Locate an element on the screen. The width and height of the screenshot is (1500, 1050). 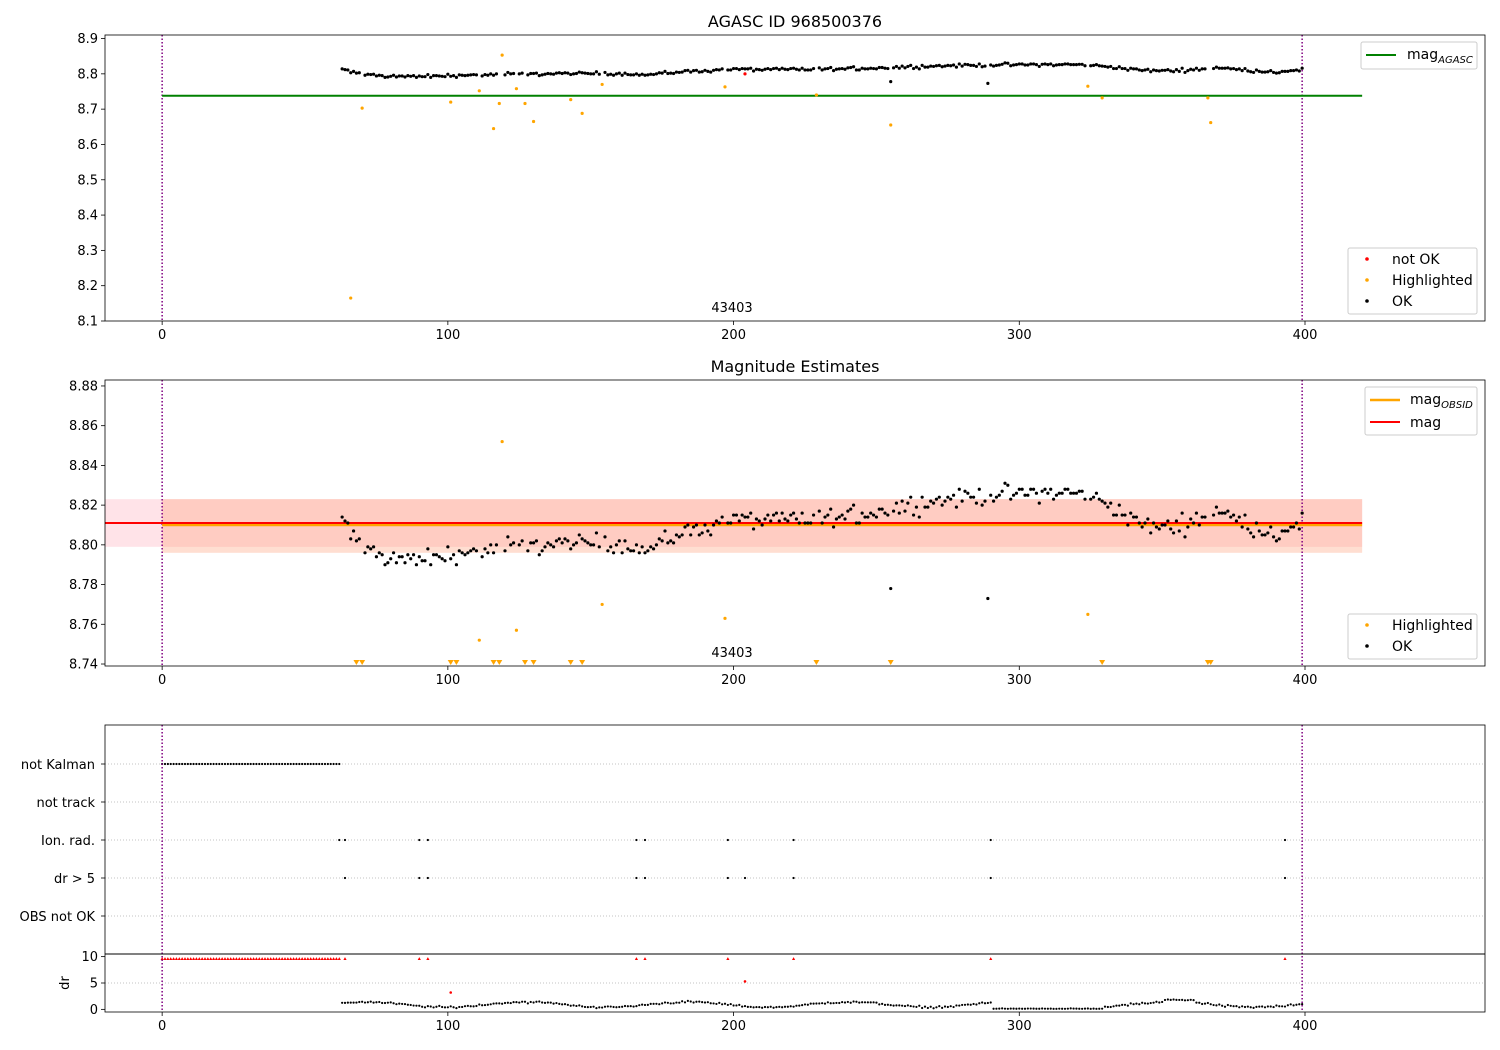
dr-clipped-point-k53 is located at coordinates (313, 958).